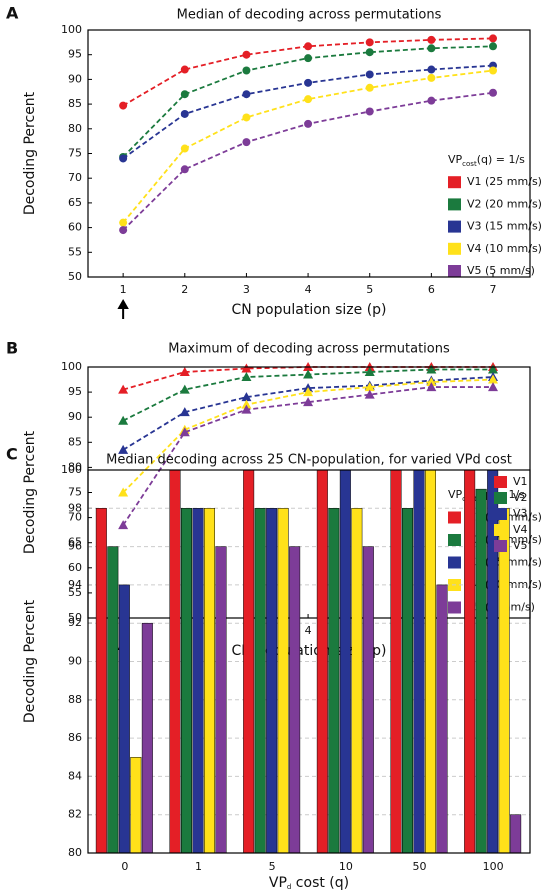 The image size is (558, 891). I want to click on x-tick-label: 10, so click(346, 866).